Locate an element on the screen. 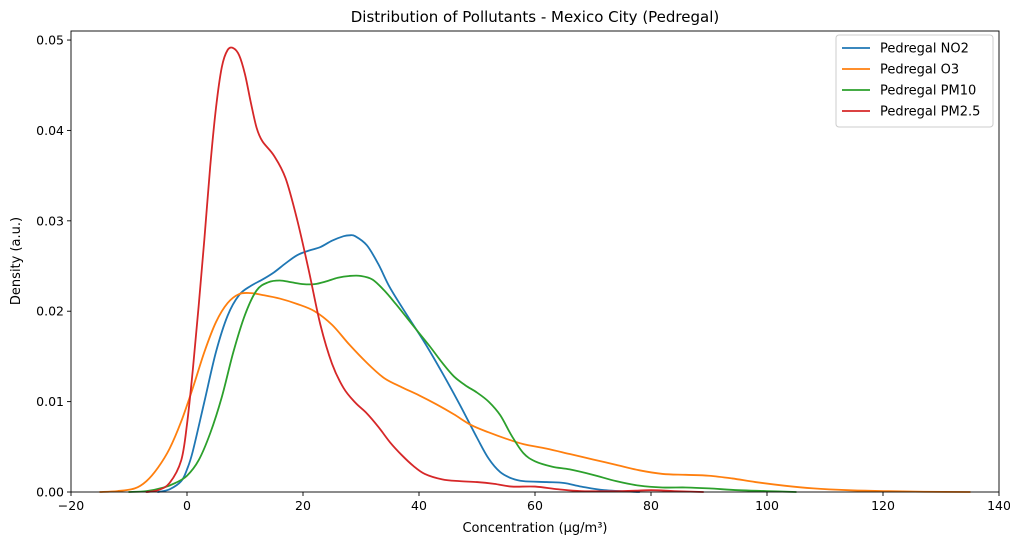 Image resolution: width=1010 pixels, height=545 pixels. y-tick-label: 0.03 is located at coordinates (50, 220).